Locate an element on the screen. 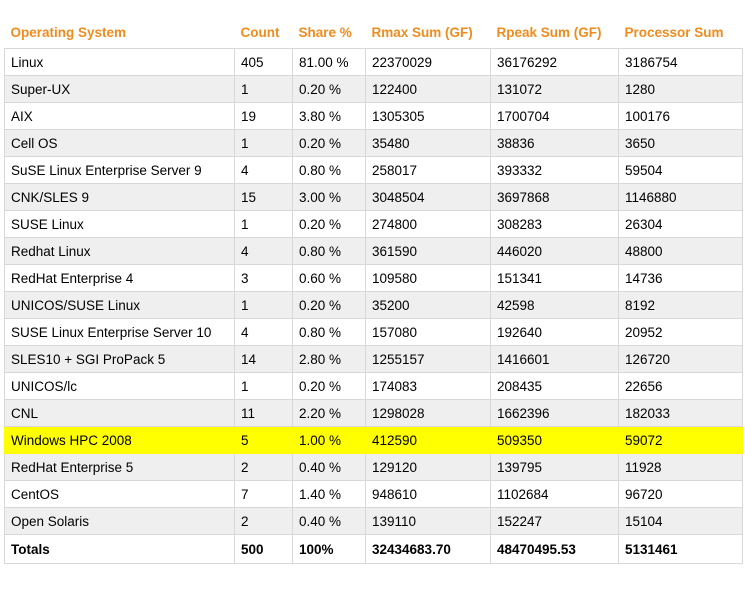 This screenshot has height=590, width=745. cell-count: 3 is located at coordinates (263, 278).